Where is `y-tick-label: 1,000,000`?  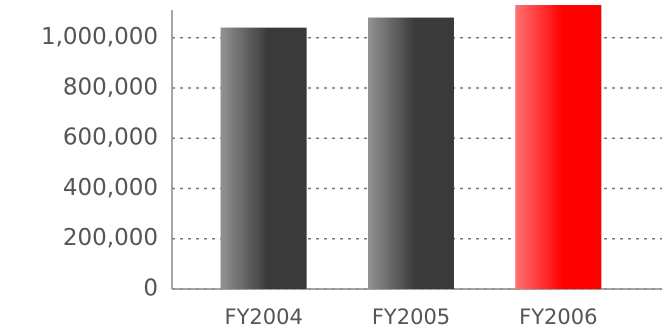
y-tick-label: 1,000,000 is located at coordinates (99, 37).